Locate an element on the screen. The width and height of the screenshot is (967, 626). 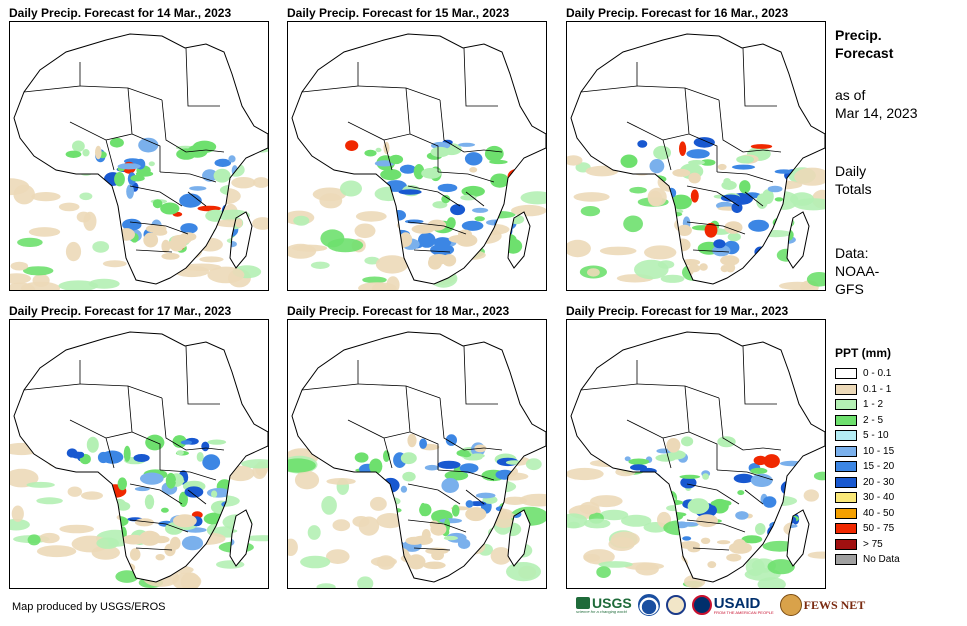
forecast-panel-6: Daily Precip. Forecast for 19 Mar., 2023 is located at coordinates (697, 446).